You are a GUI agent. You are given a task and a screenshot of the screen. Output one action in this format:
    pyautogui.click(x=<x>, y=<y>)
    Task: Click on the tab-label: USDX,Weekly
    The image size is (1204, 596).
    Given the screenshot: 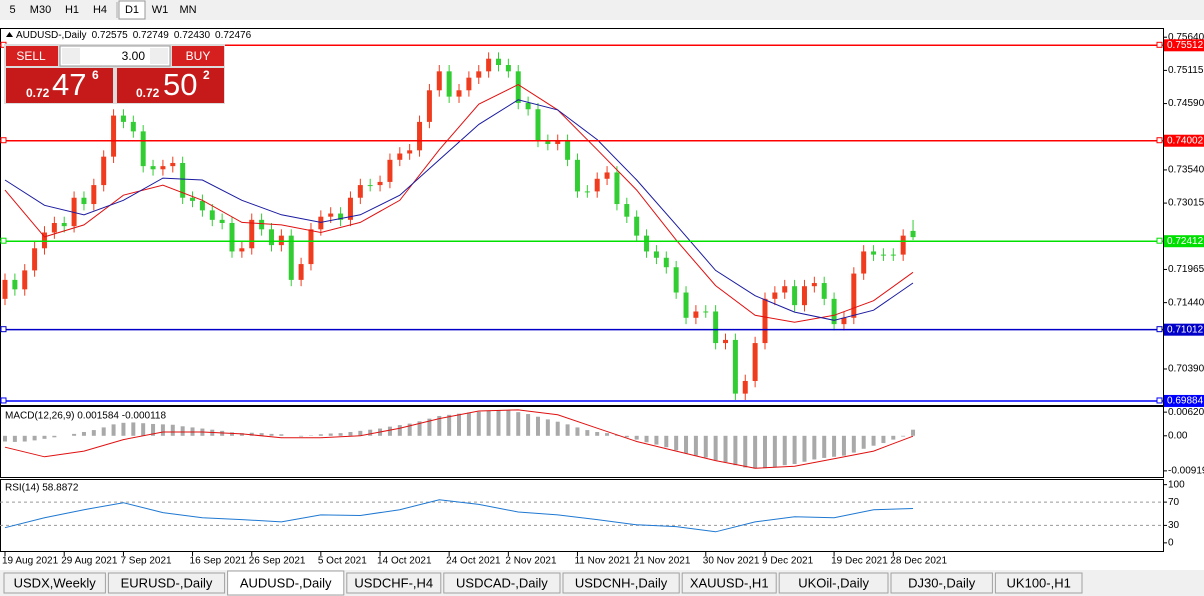 What is the action you would take?
    pyautogui.click(x=55, y=582)
    